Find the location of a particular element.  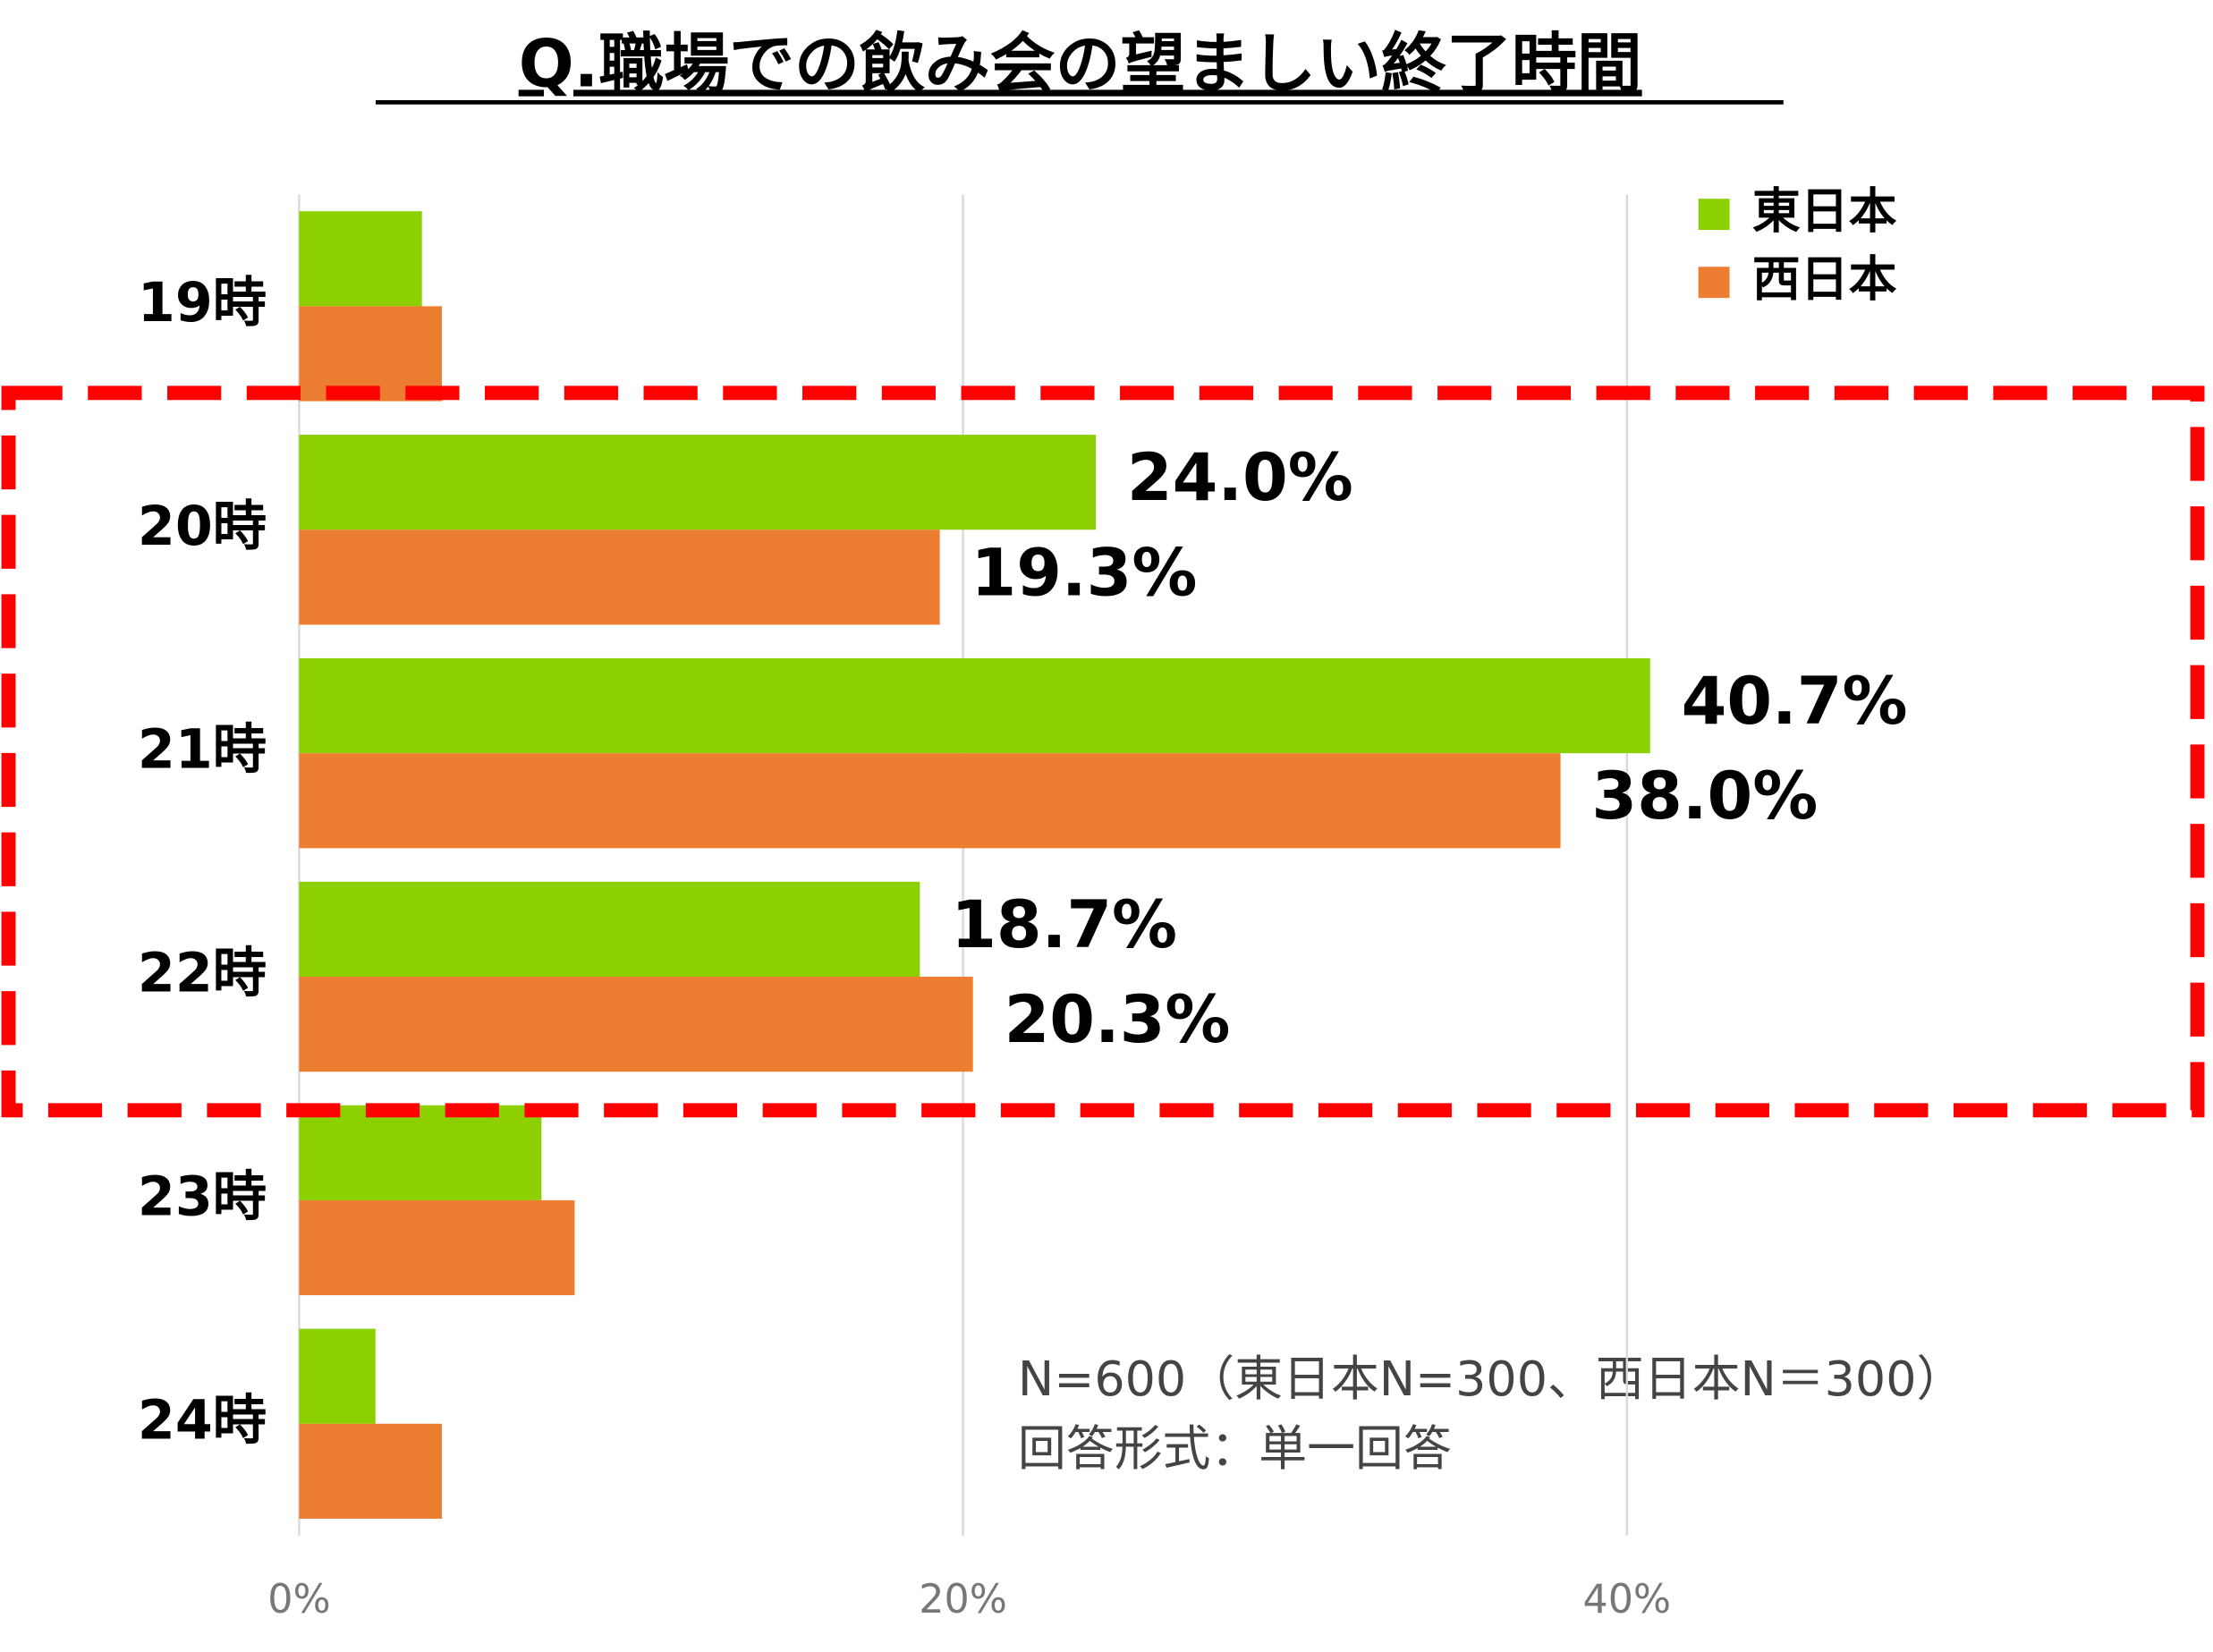

x-tick-label: 40% is located at coordinates (1627, 1600).